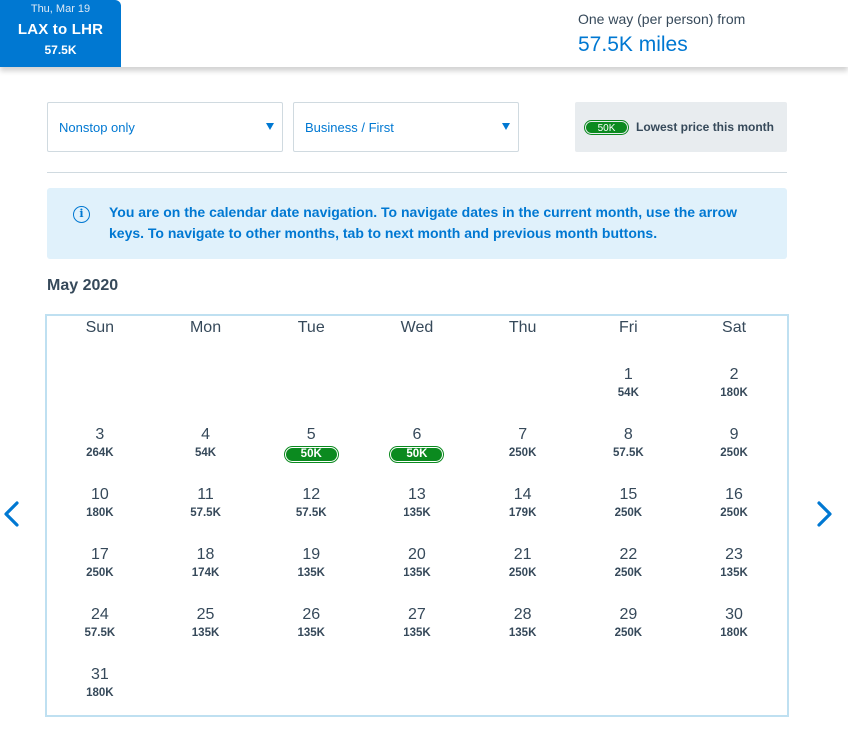 The width and height of the screenshot is (848, 730). Describe the element at coordinates (311, 634) in the screenshot. I see `calendar-day: 26 135K` at that location.